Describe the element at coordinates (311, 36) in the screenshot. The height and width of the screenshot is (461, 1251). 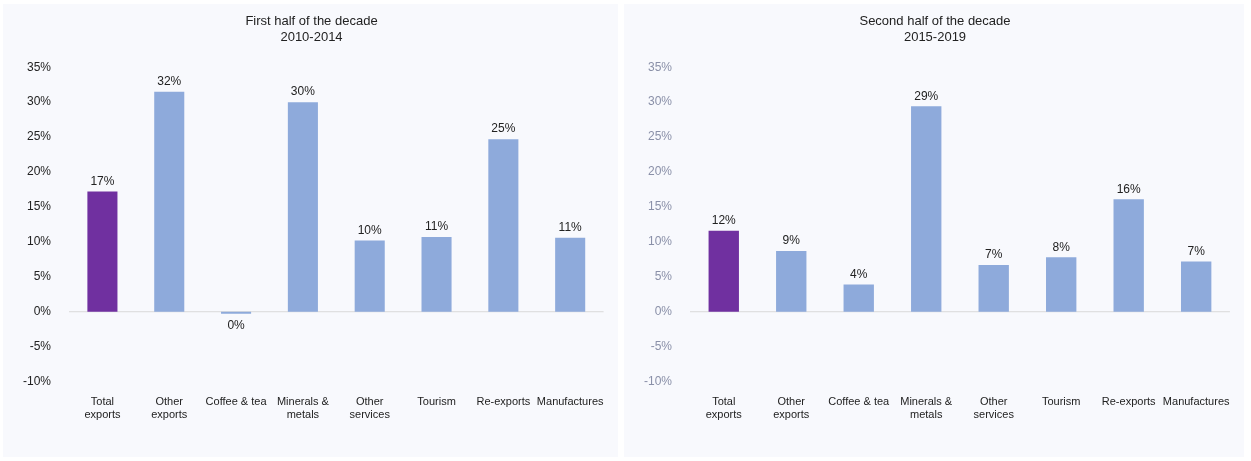
I see `chart-subtitle: 2010-2014` at that location.